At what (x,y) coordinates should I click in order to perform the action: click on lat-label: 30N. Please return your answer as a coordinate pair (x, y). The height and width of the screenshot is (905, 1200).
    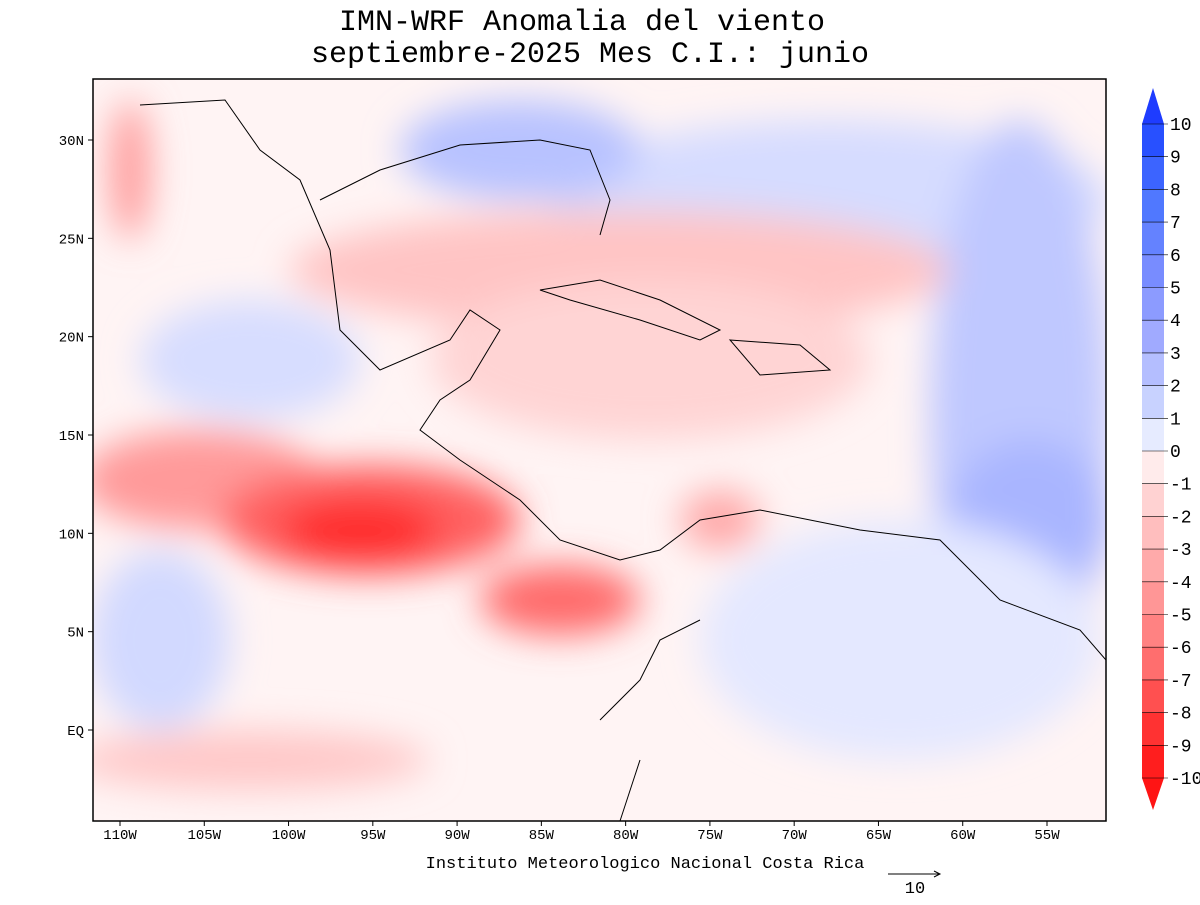
    Looking at the image, I should click on (71, 142).